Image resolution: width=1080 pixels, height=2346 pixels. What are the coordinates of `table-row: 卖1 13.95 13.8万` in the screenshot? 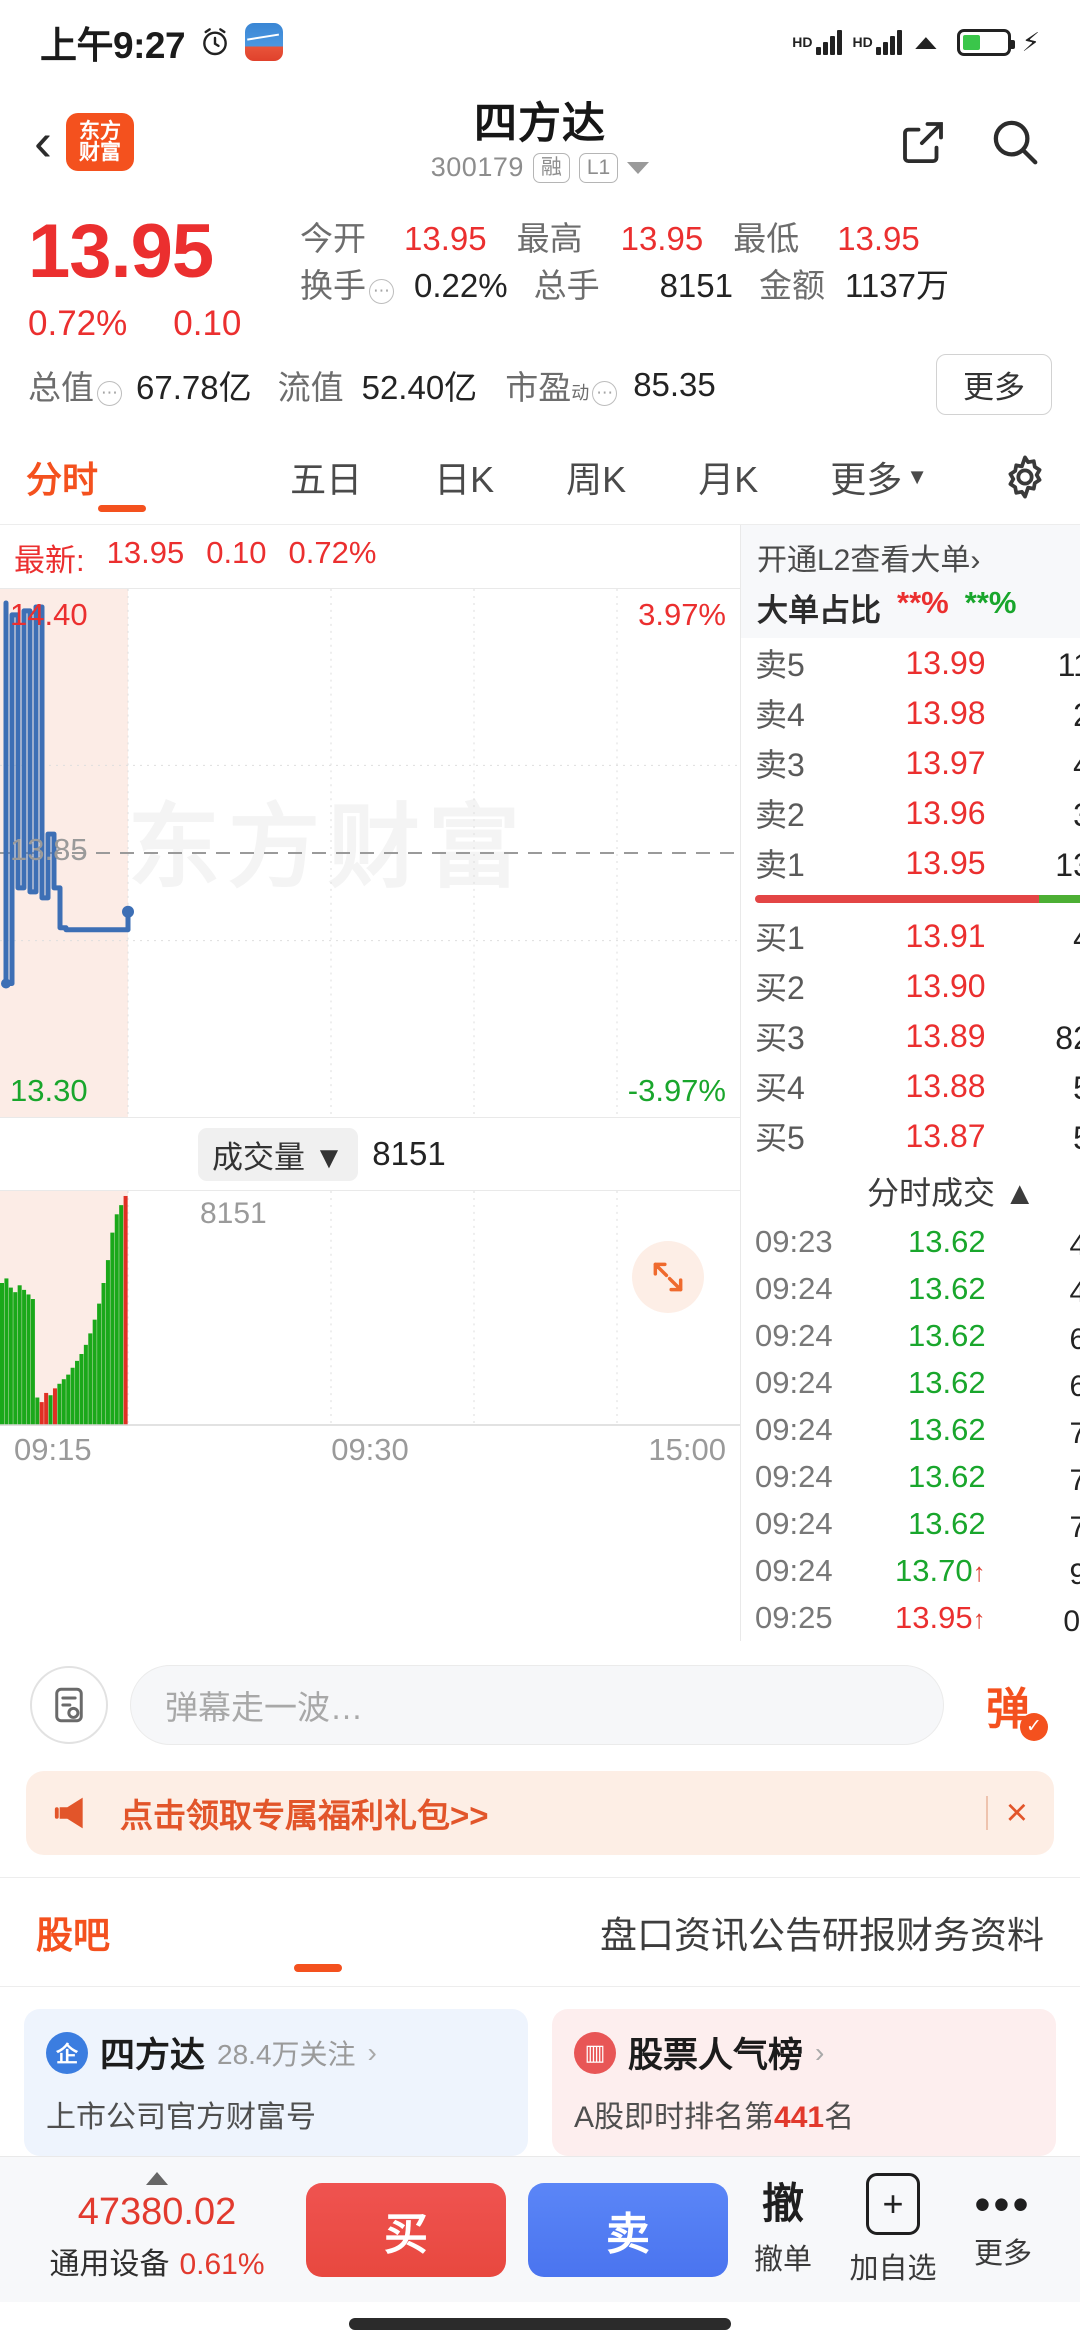 It's located at (917, 864).